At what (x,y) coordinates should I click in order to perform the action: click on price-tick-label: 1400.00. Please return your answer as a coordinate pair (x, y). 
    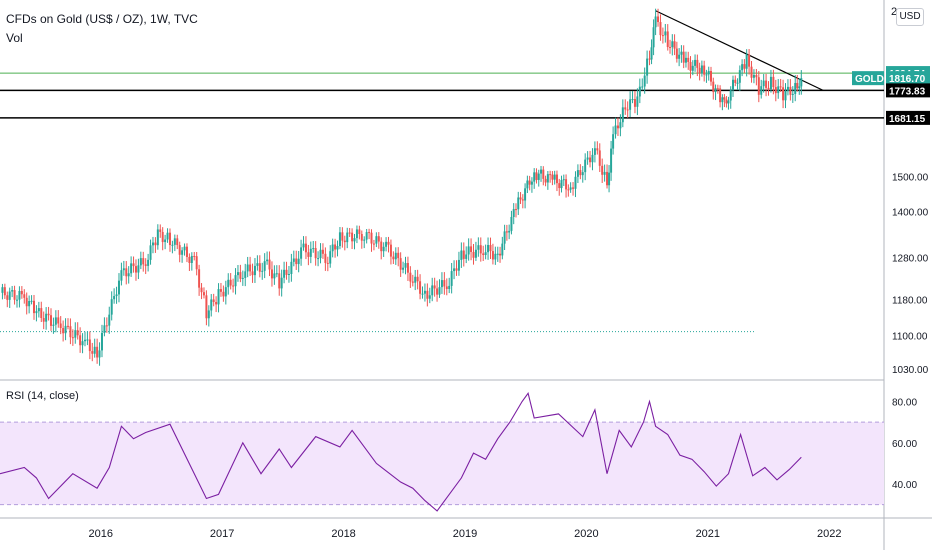
    Looking at the image, I should click on (910, 213).